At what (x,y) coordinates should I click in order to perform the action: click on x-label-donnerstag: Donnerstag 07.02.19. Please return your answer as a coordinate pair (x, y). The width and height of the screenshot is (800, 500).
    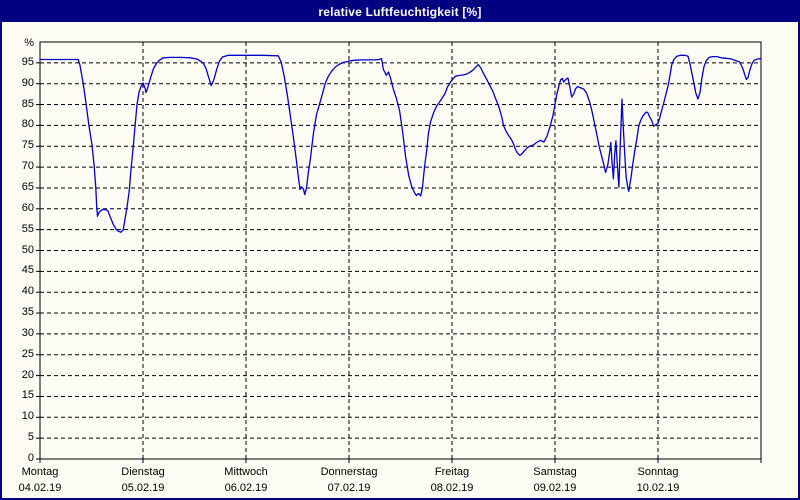
    Looking at the image, I should click on (349, 480).